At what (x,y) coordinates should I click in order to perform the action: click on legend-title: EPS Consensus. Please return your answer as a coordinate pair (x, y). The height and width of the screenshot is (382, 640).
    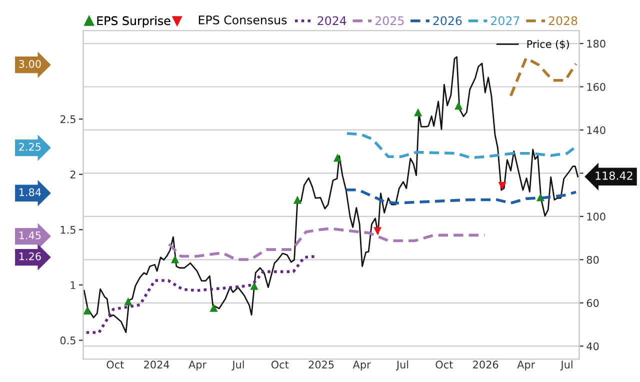
    Looking at the image, I should click on (242, 19).